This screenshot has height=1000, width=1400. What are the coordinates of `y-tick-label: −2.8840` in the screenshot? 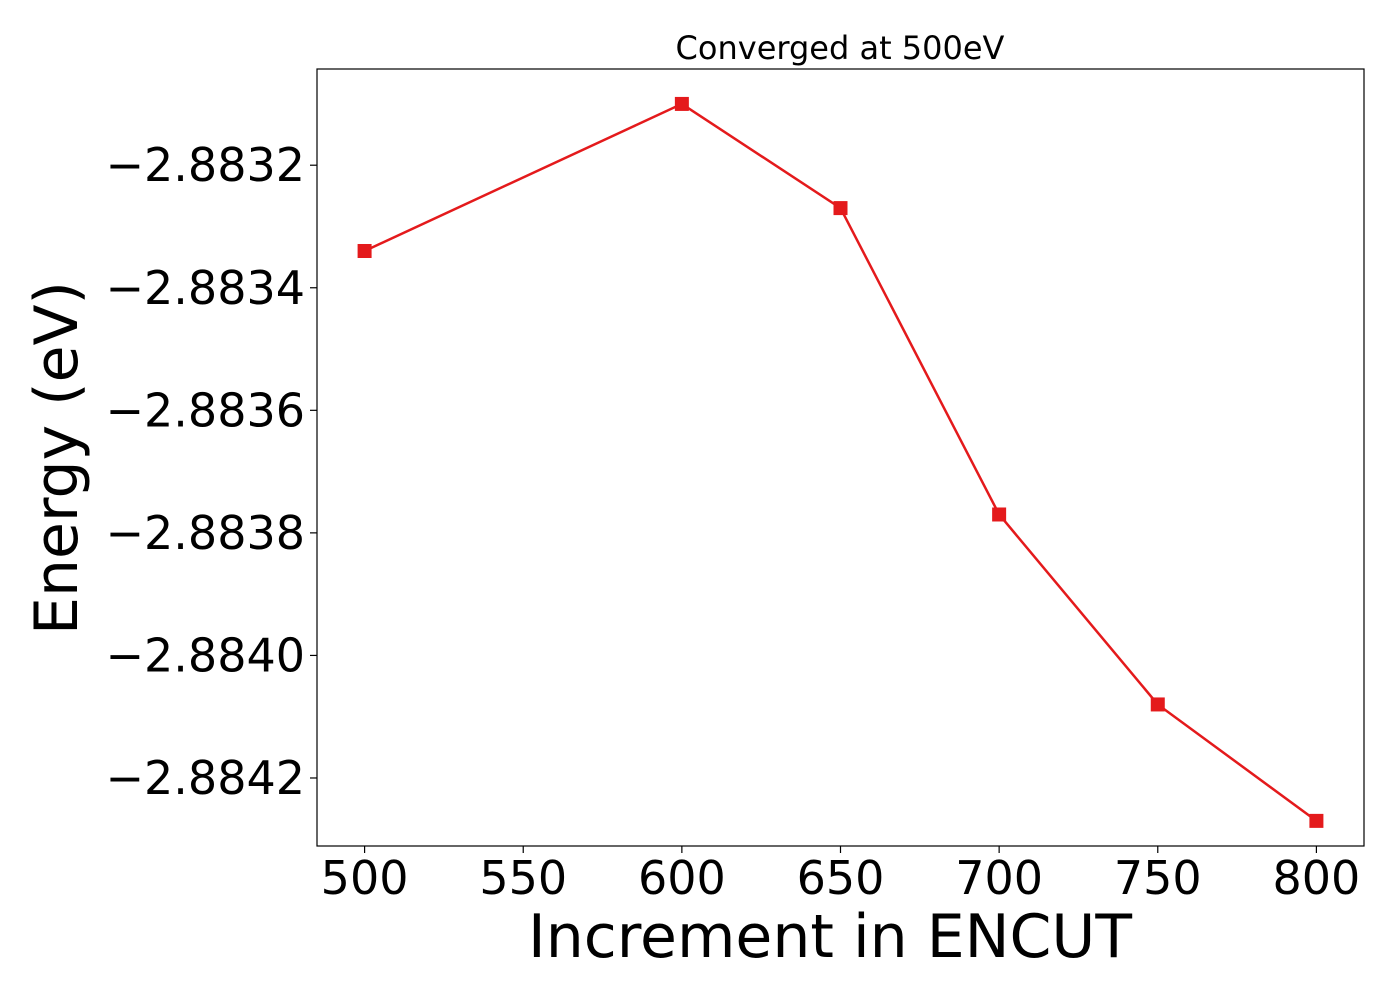 It's located at (206, 655).